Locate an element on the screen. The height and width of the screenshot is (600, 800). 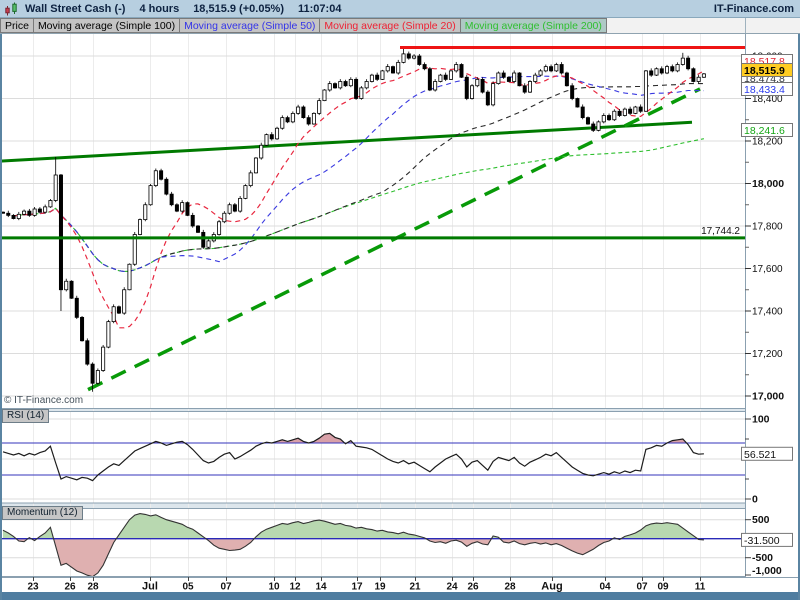
price-axis-label: 17,200 is located at coordinates (767, 354).